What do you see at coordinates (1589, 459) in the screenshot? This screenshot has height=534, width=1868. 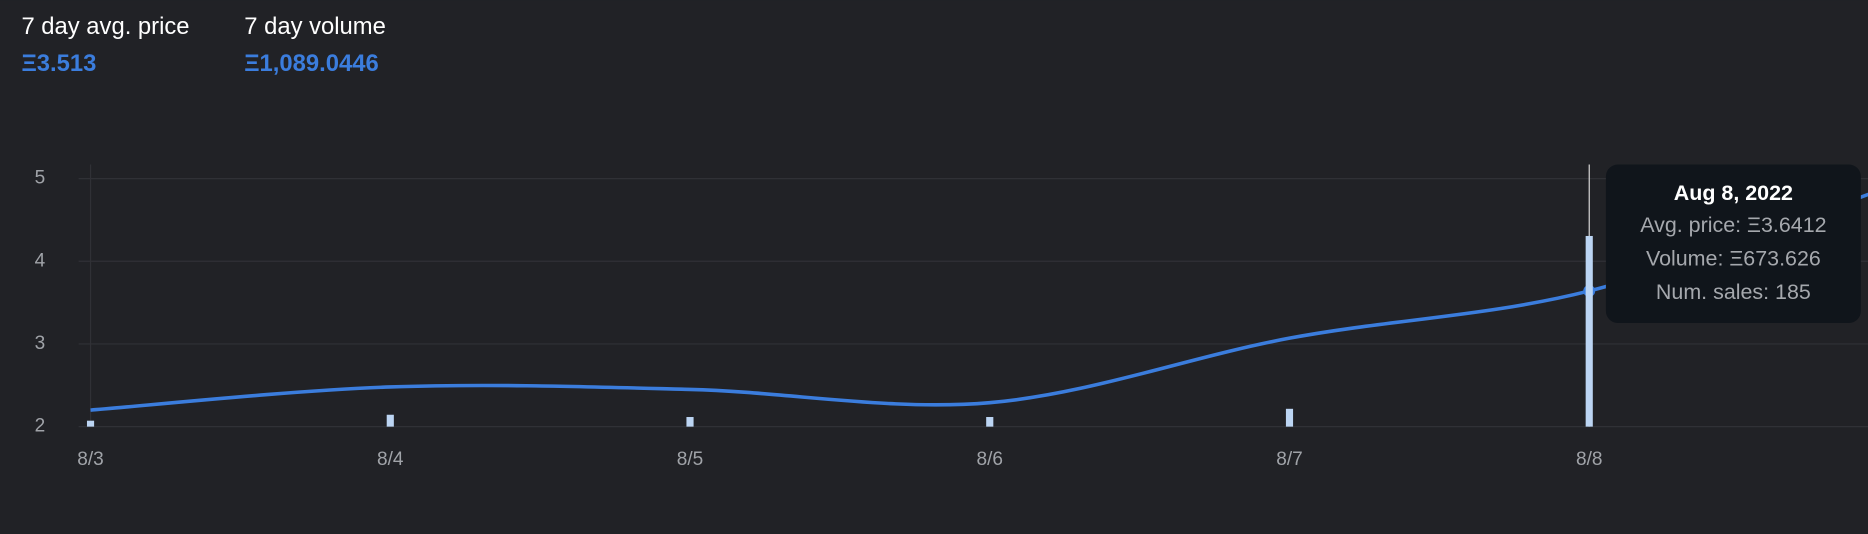 I see `x-tick-label: 8/8` at bounding box center [1589, 459].